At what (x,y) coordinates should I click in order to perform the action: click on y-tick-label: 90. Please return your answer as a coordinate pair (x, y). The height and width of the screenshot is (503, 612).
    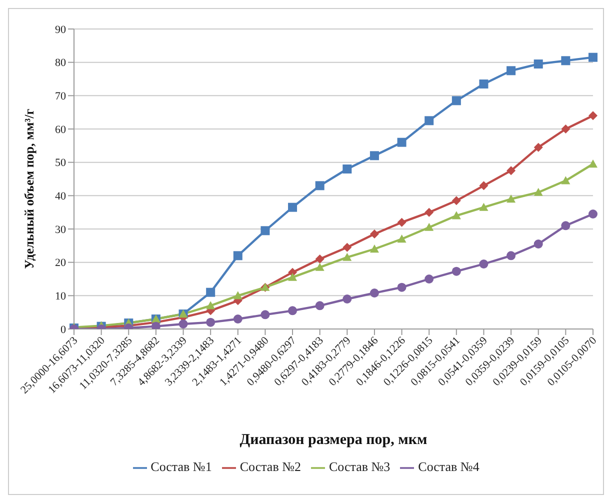
    Looking at the image, I should click on (60, 30).